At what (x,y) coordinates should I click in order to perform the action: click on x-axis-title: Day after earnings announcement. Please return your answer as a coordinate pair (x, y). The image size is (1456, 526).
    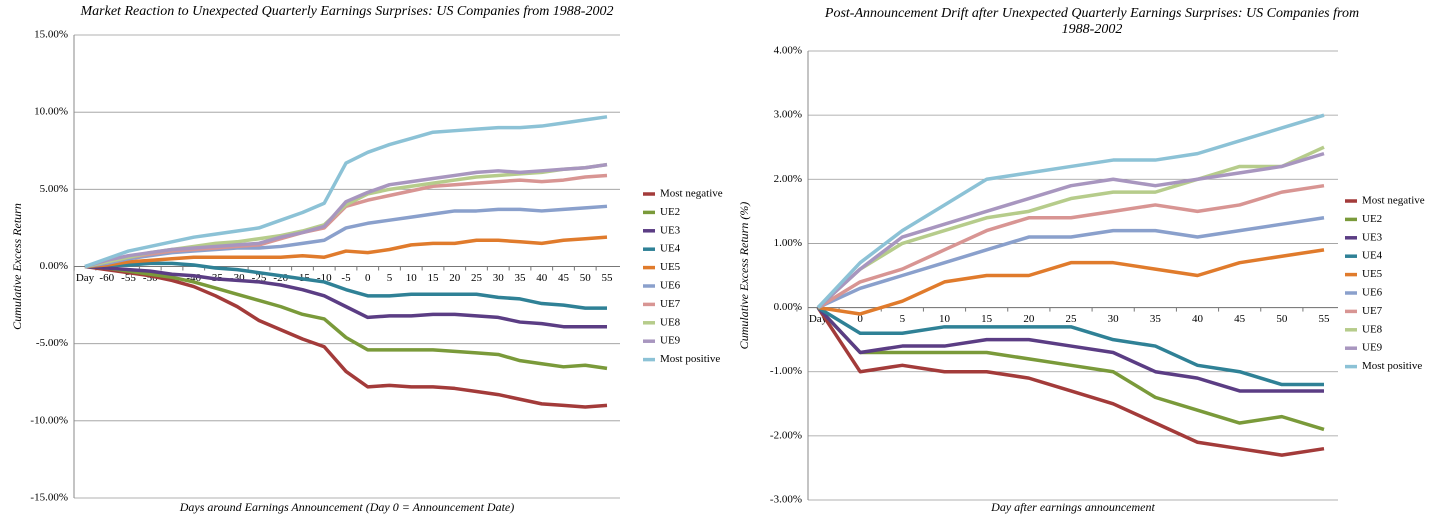
    Looking at the image, I should click on (1072, 507).